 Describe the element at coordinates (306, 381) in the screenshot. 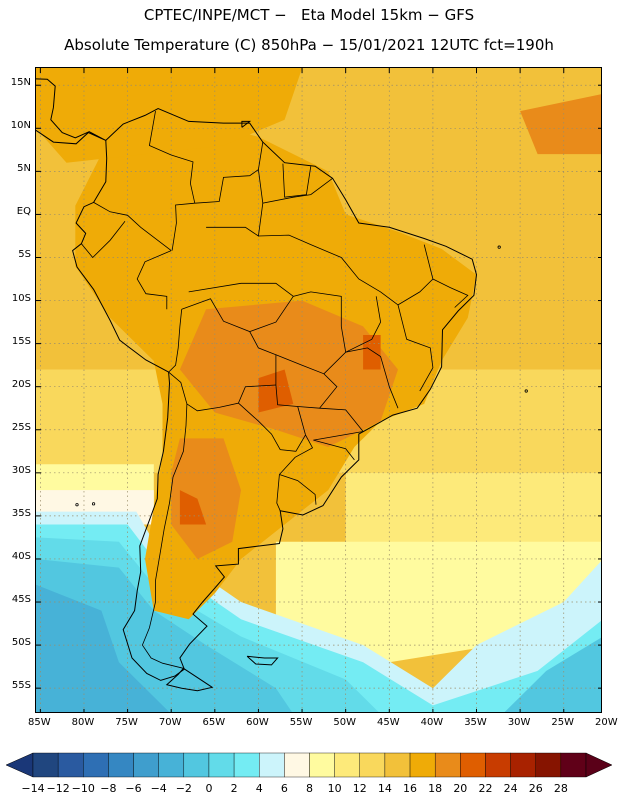

I see `brazil-state-borders-c` at that location.